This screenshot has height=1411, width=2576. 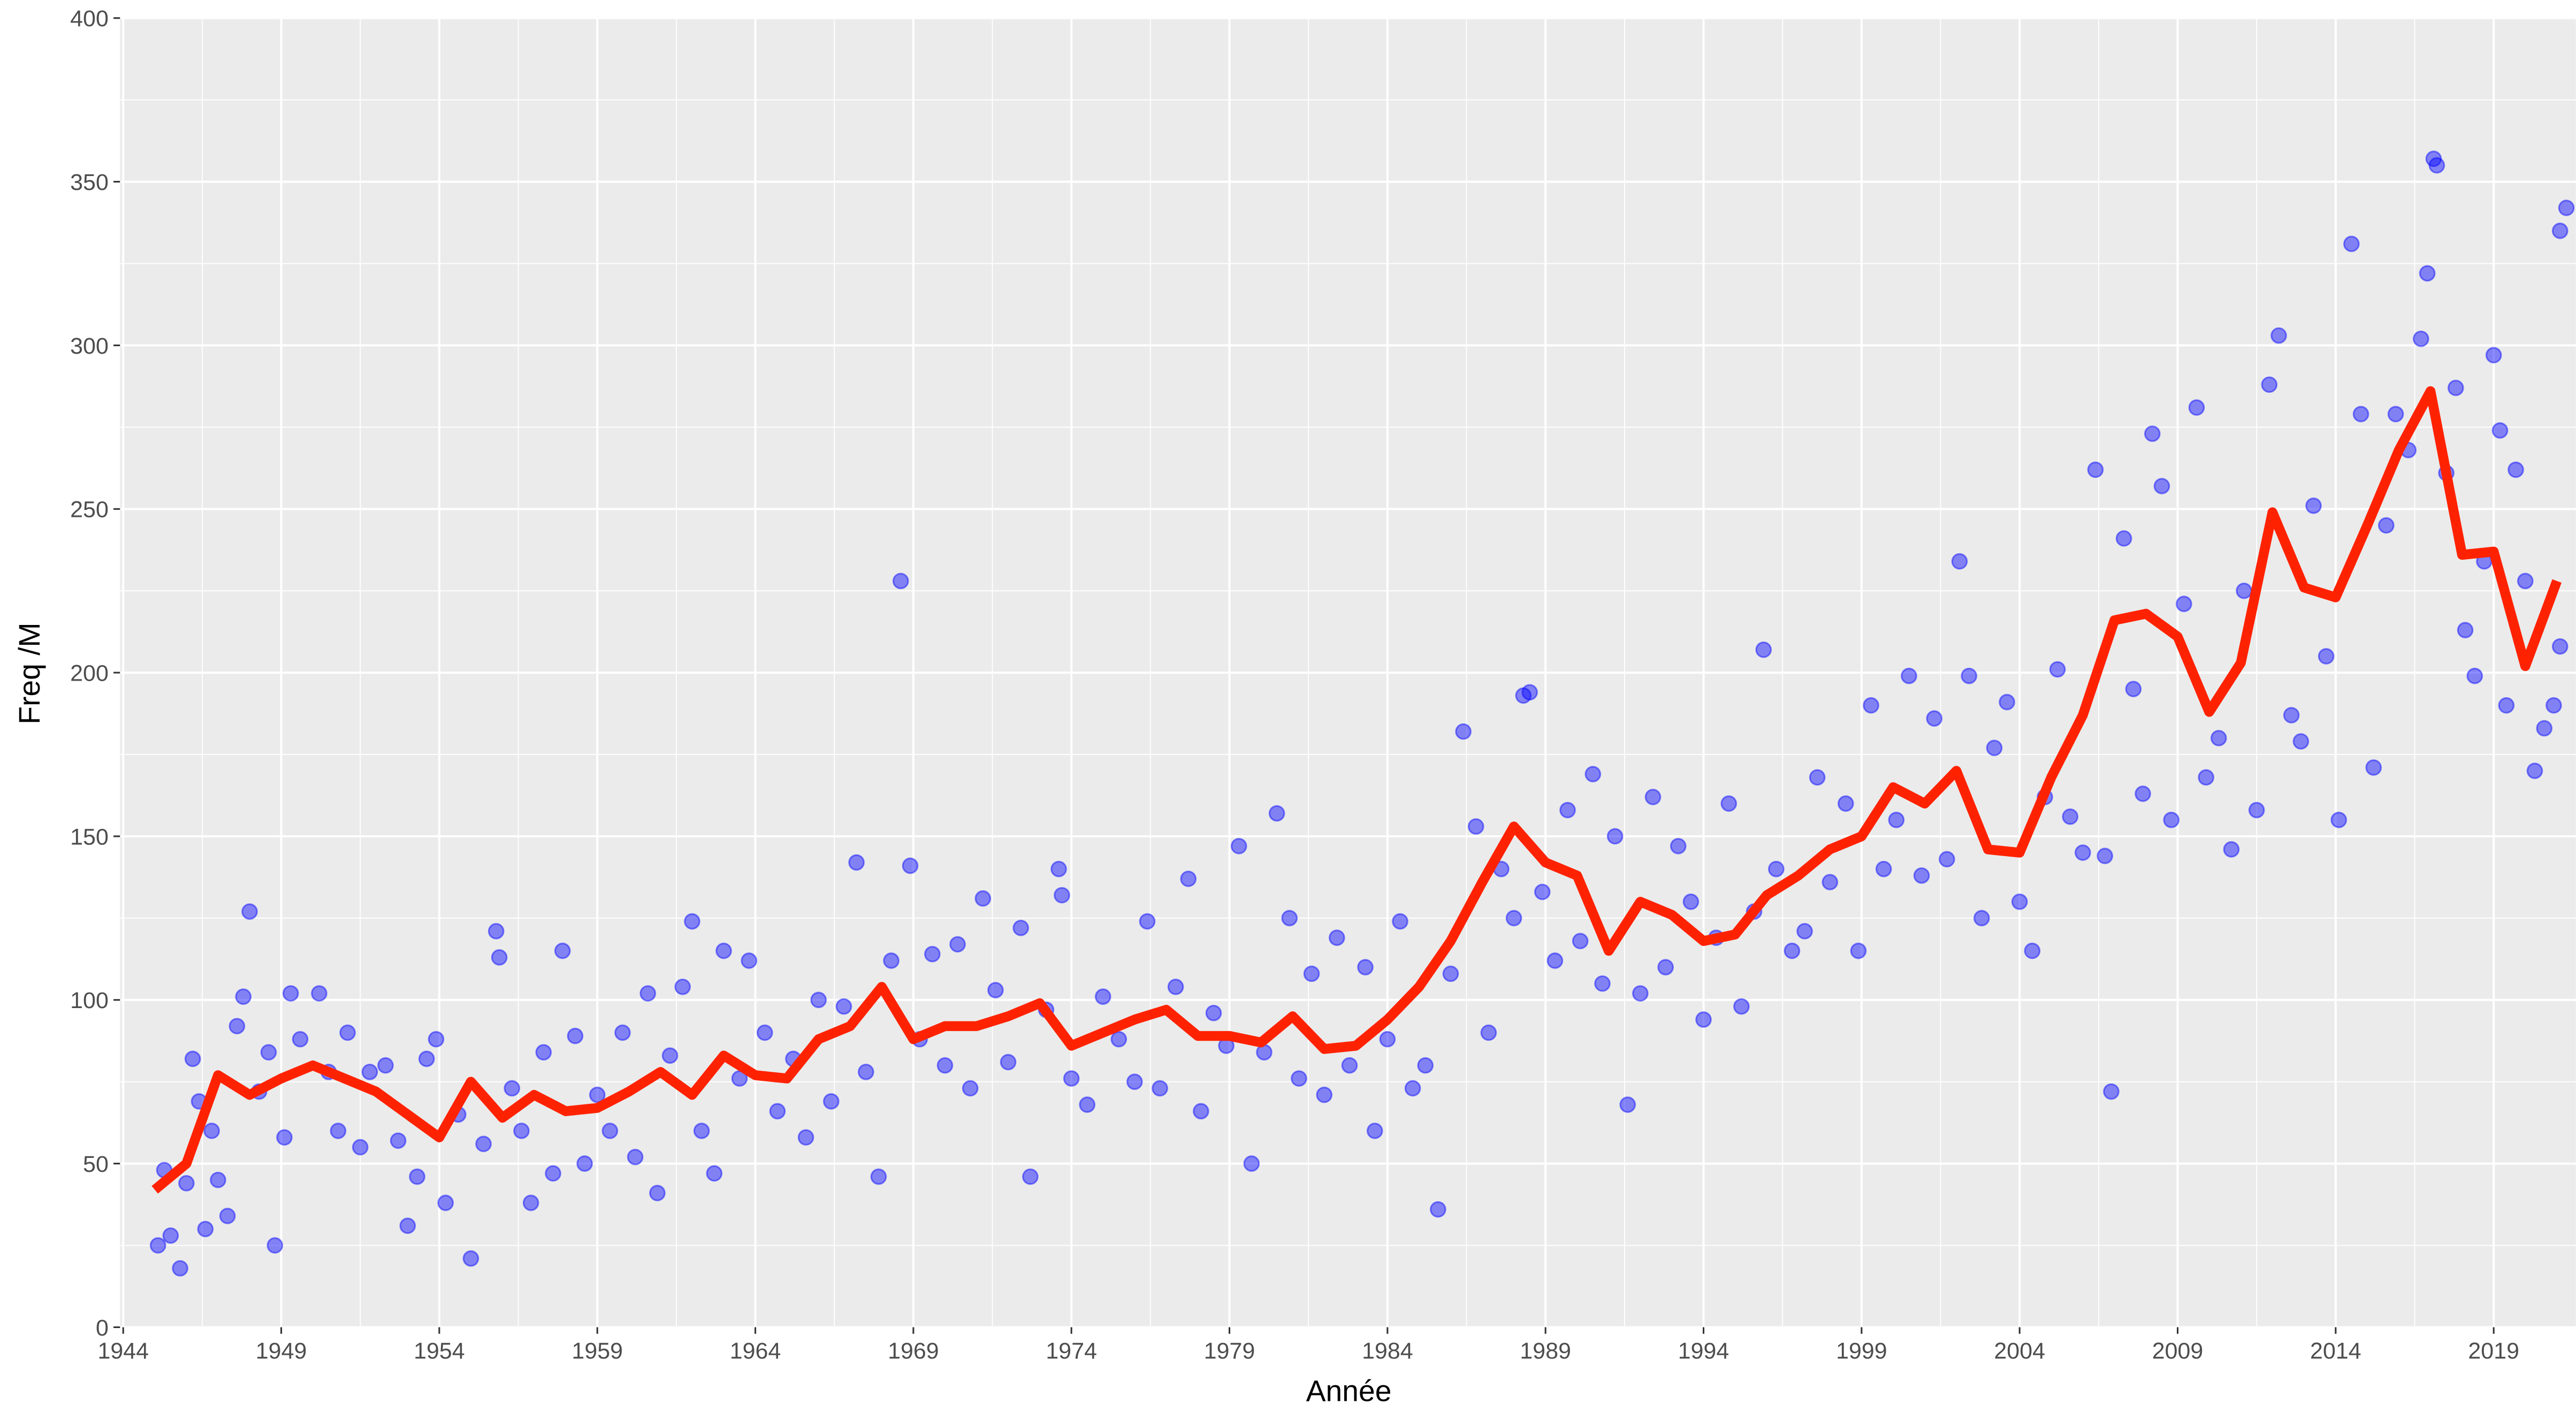 What do you see at coordinates (1349, 1392) in the screenshot?
I see `x-axis-title: Année` at bounding box center [1349, 1392].